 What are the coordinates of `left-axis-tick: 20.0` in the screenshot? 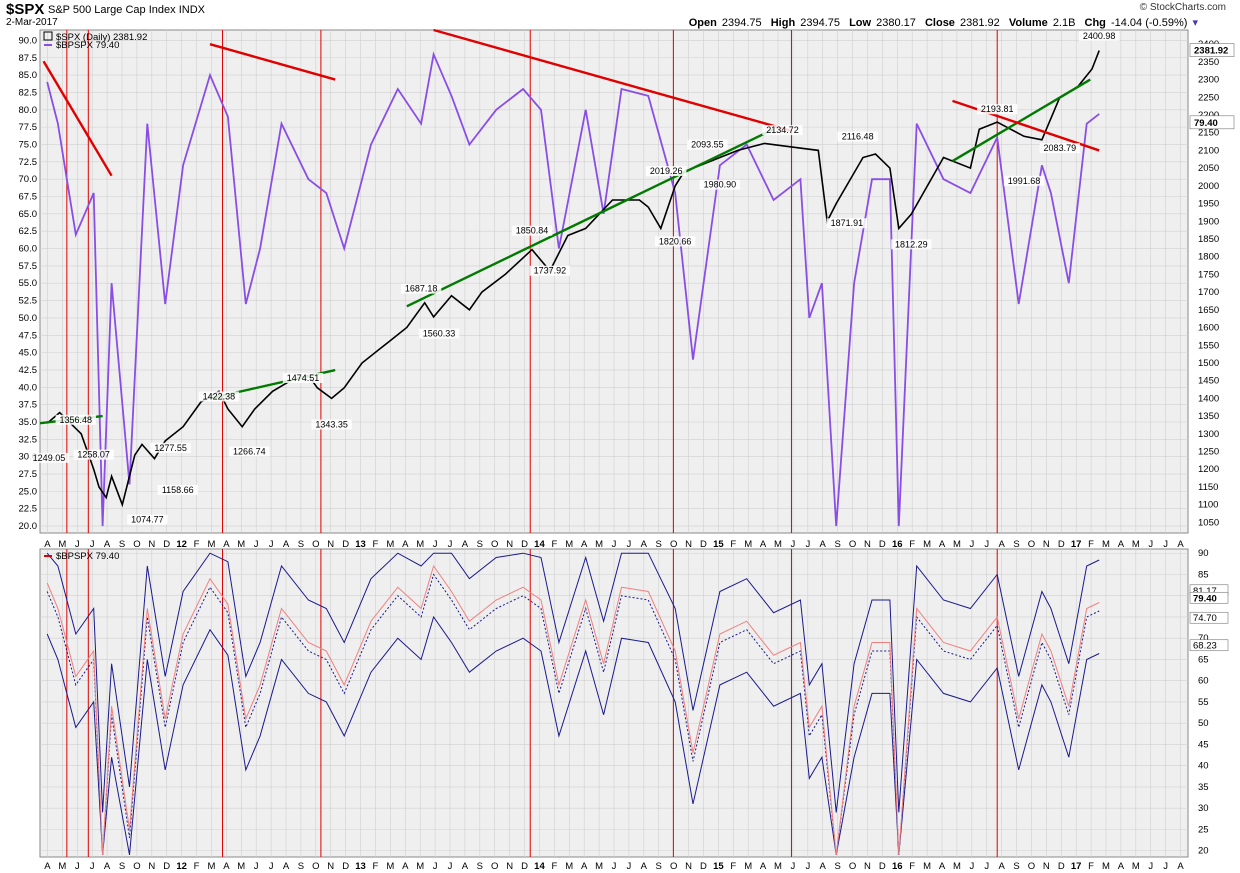 It's located at (28, 526).